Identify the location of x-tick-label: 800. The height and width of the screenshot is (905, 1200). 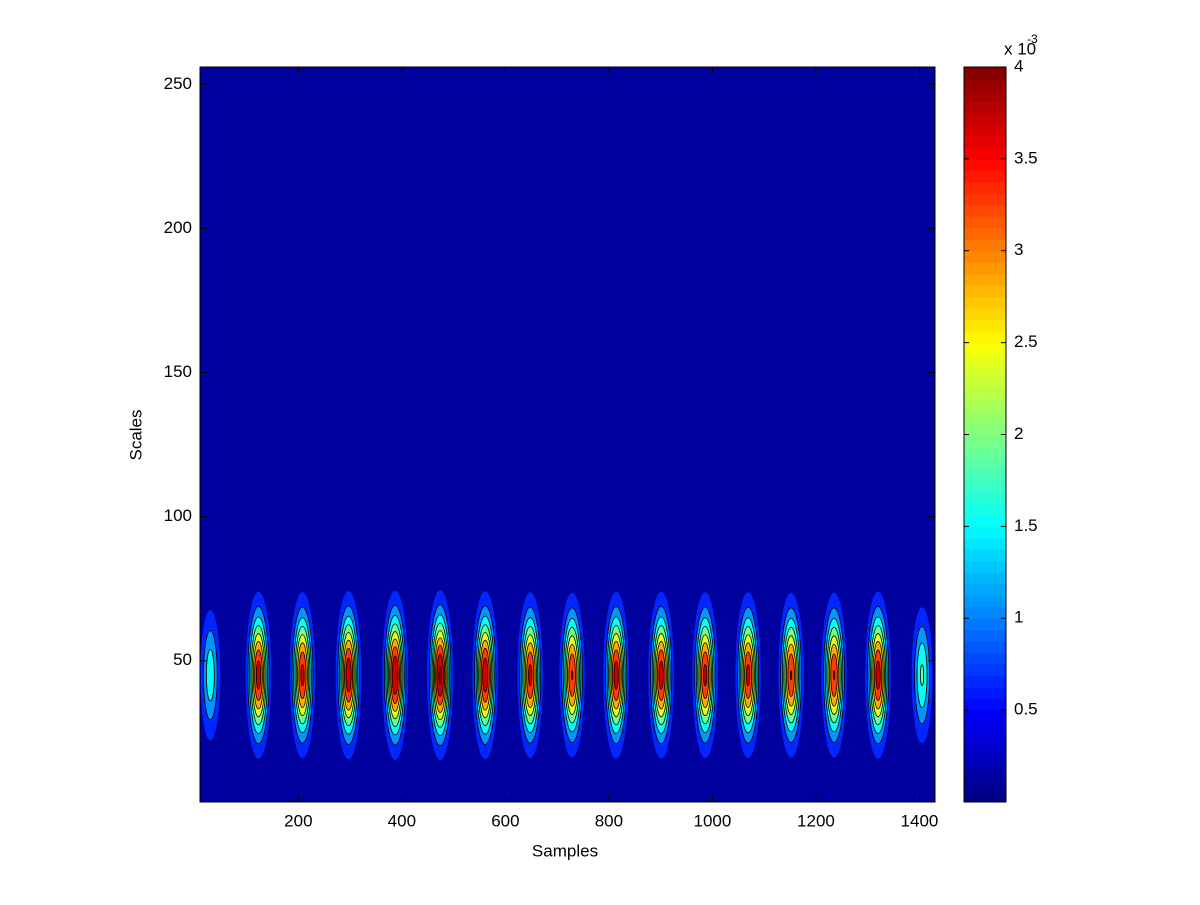
(609, 820).